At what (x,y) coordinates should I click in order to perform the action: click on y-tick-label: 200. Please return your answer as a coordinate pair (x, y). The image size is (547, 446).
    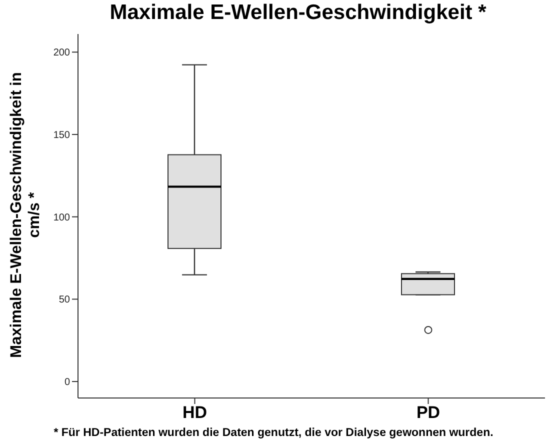
    Looking at the image, I should click on (61, 53).